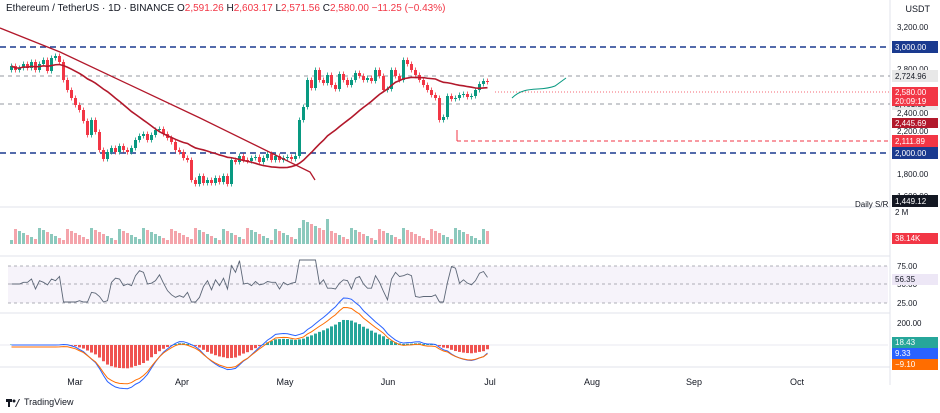  I want to click on change-value: −11.25 (−0.43%), so click(408, 8).